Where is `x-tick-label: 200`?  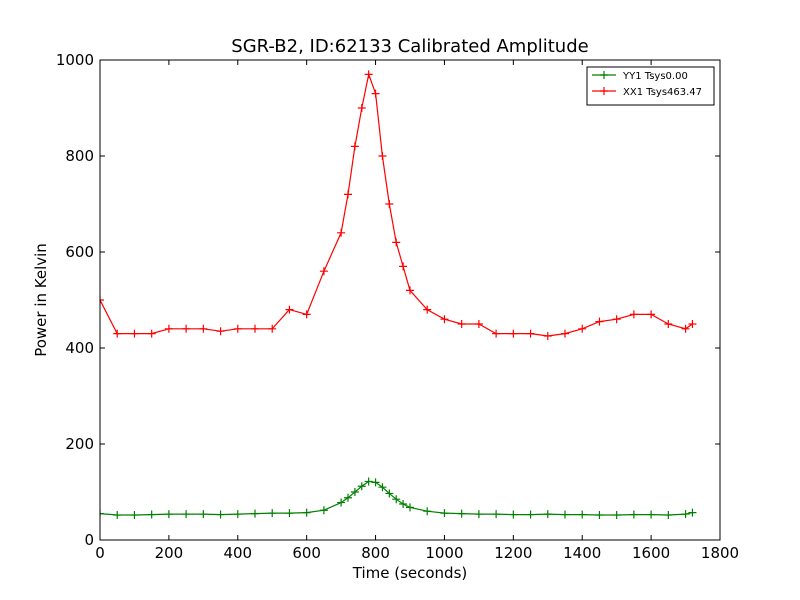
x-tick-label: 200 is located at coordinates (169, 553).